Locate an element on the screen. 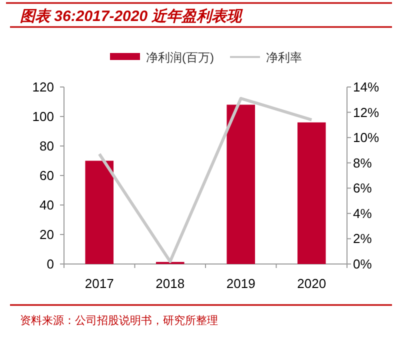  y2-tick-label: 14% is located at coordinates (366, 87).